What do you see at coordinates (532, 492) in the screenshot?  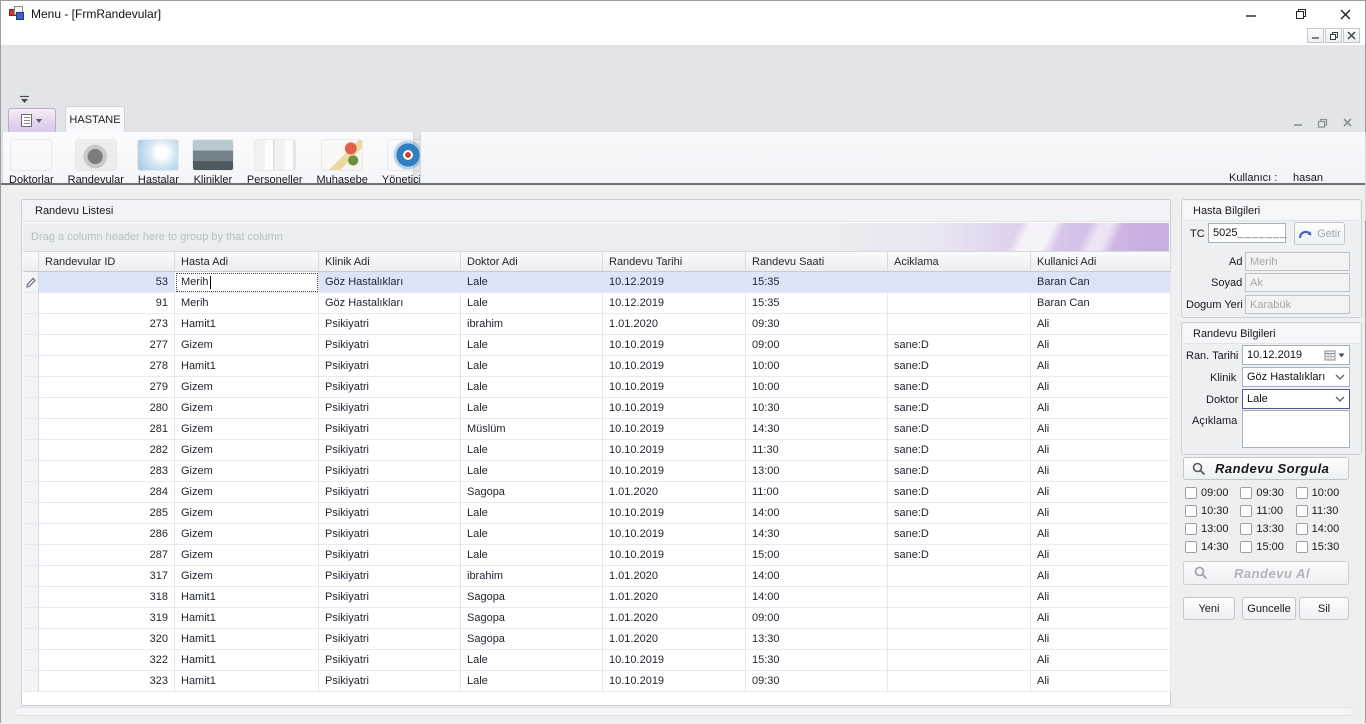 I see `grid-cell-doktor: Sagopa` at bounding box center [532, 492].